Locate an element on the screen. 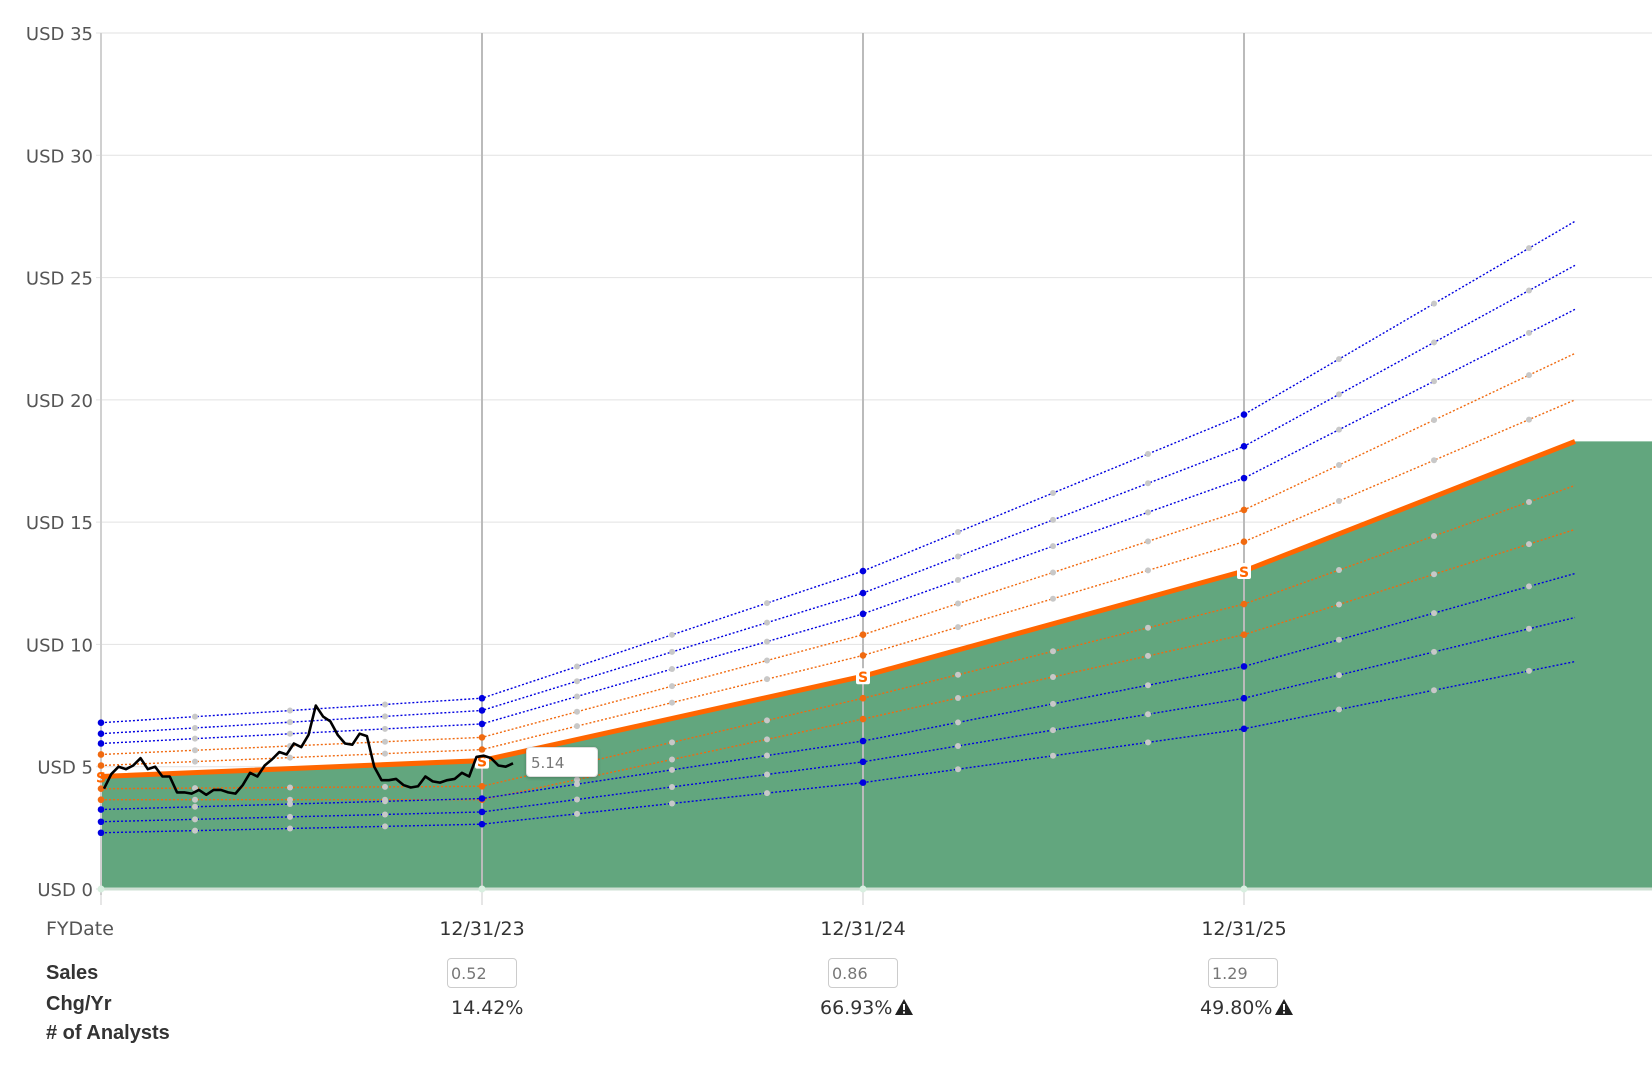 The height and width of the screenshot is (1084, 1652). y-tick-label: USD 10 is located at coordinates (59, 645).